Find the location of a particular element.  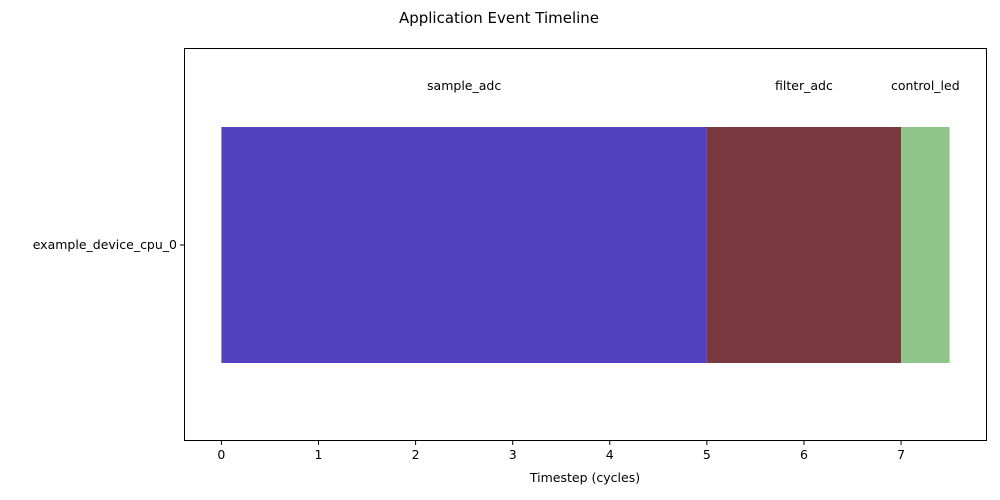

event-label-sample-adc: sample_adc is located at coordinates (464, 85).